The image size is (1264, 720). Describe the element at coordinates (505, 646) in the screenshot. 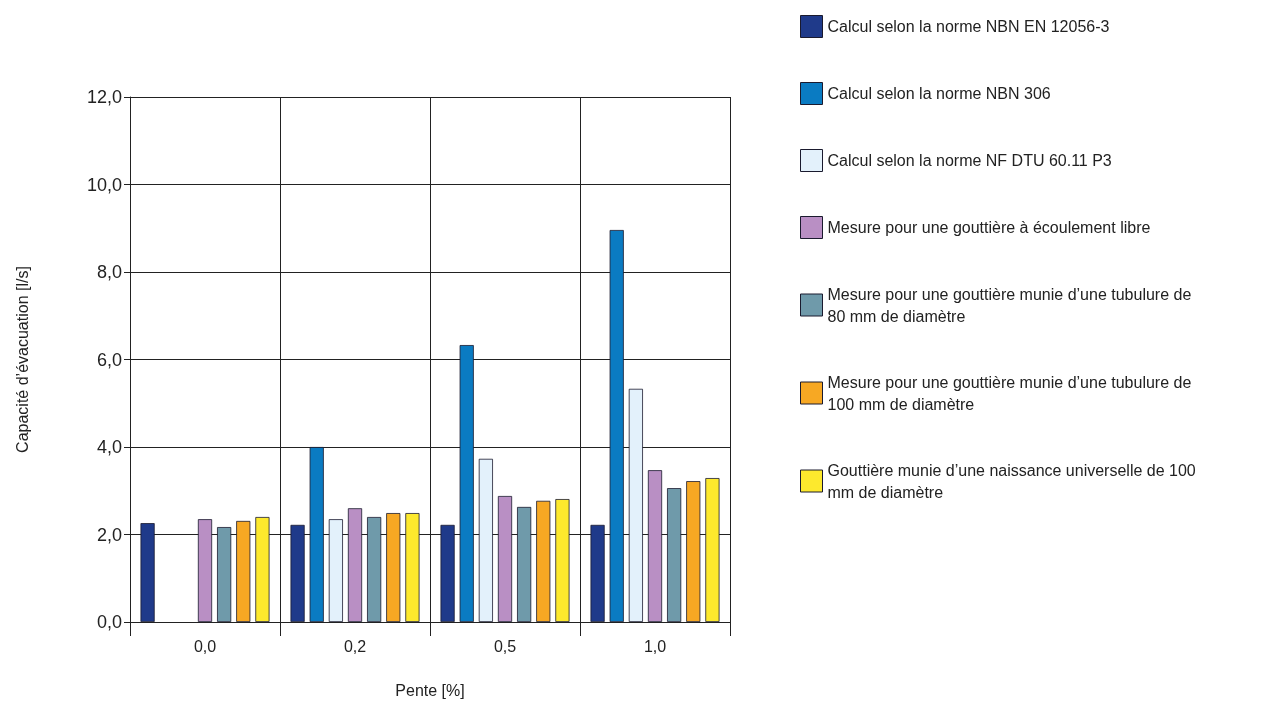

I see `x-tick-label: 0,5` at that location.